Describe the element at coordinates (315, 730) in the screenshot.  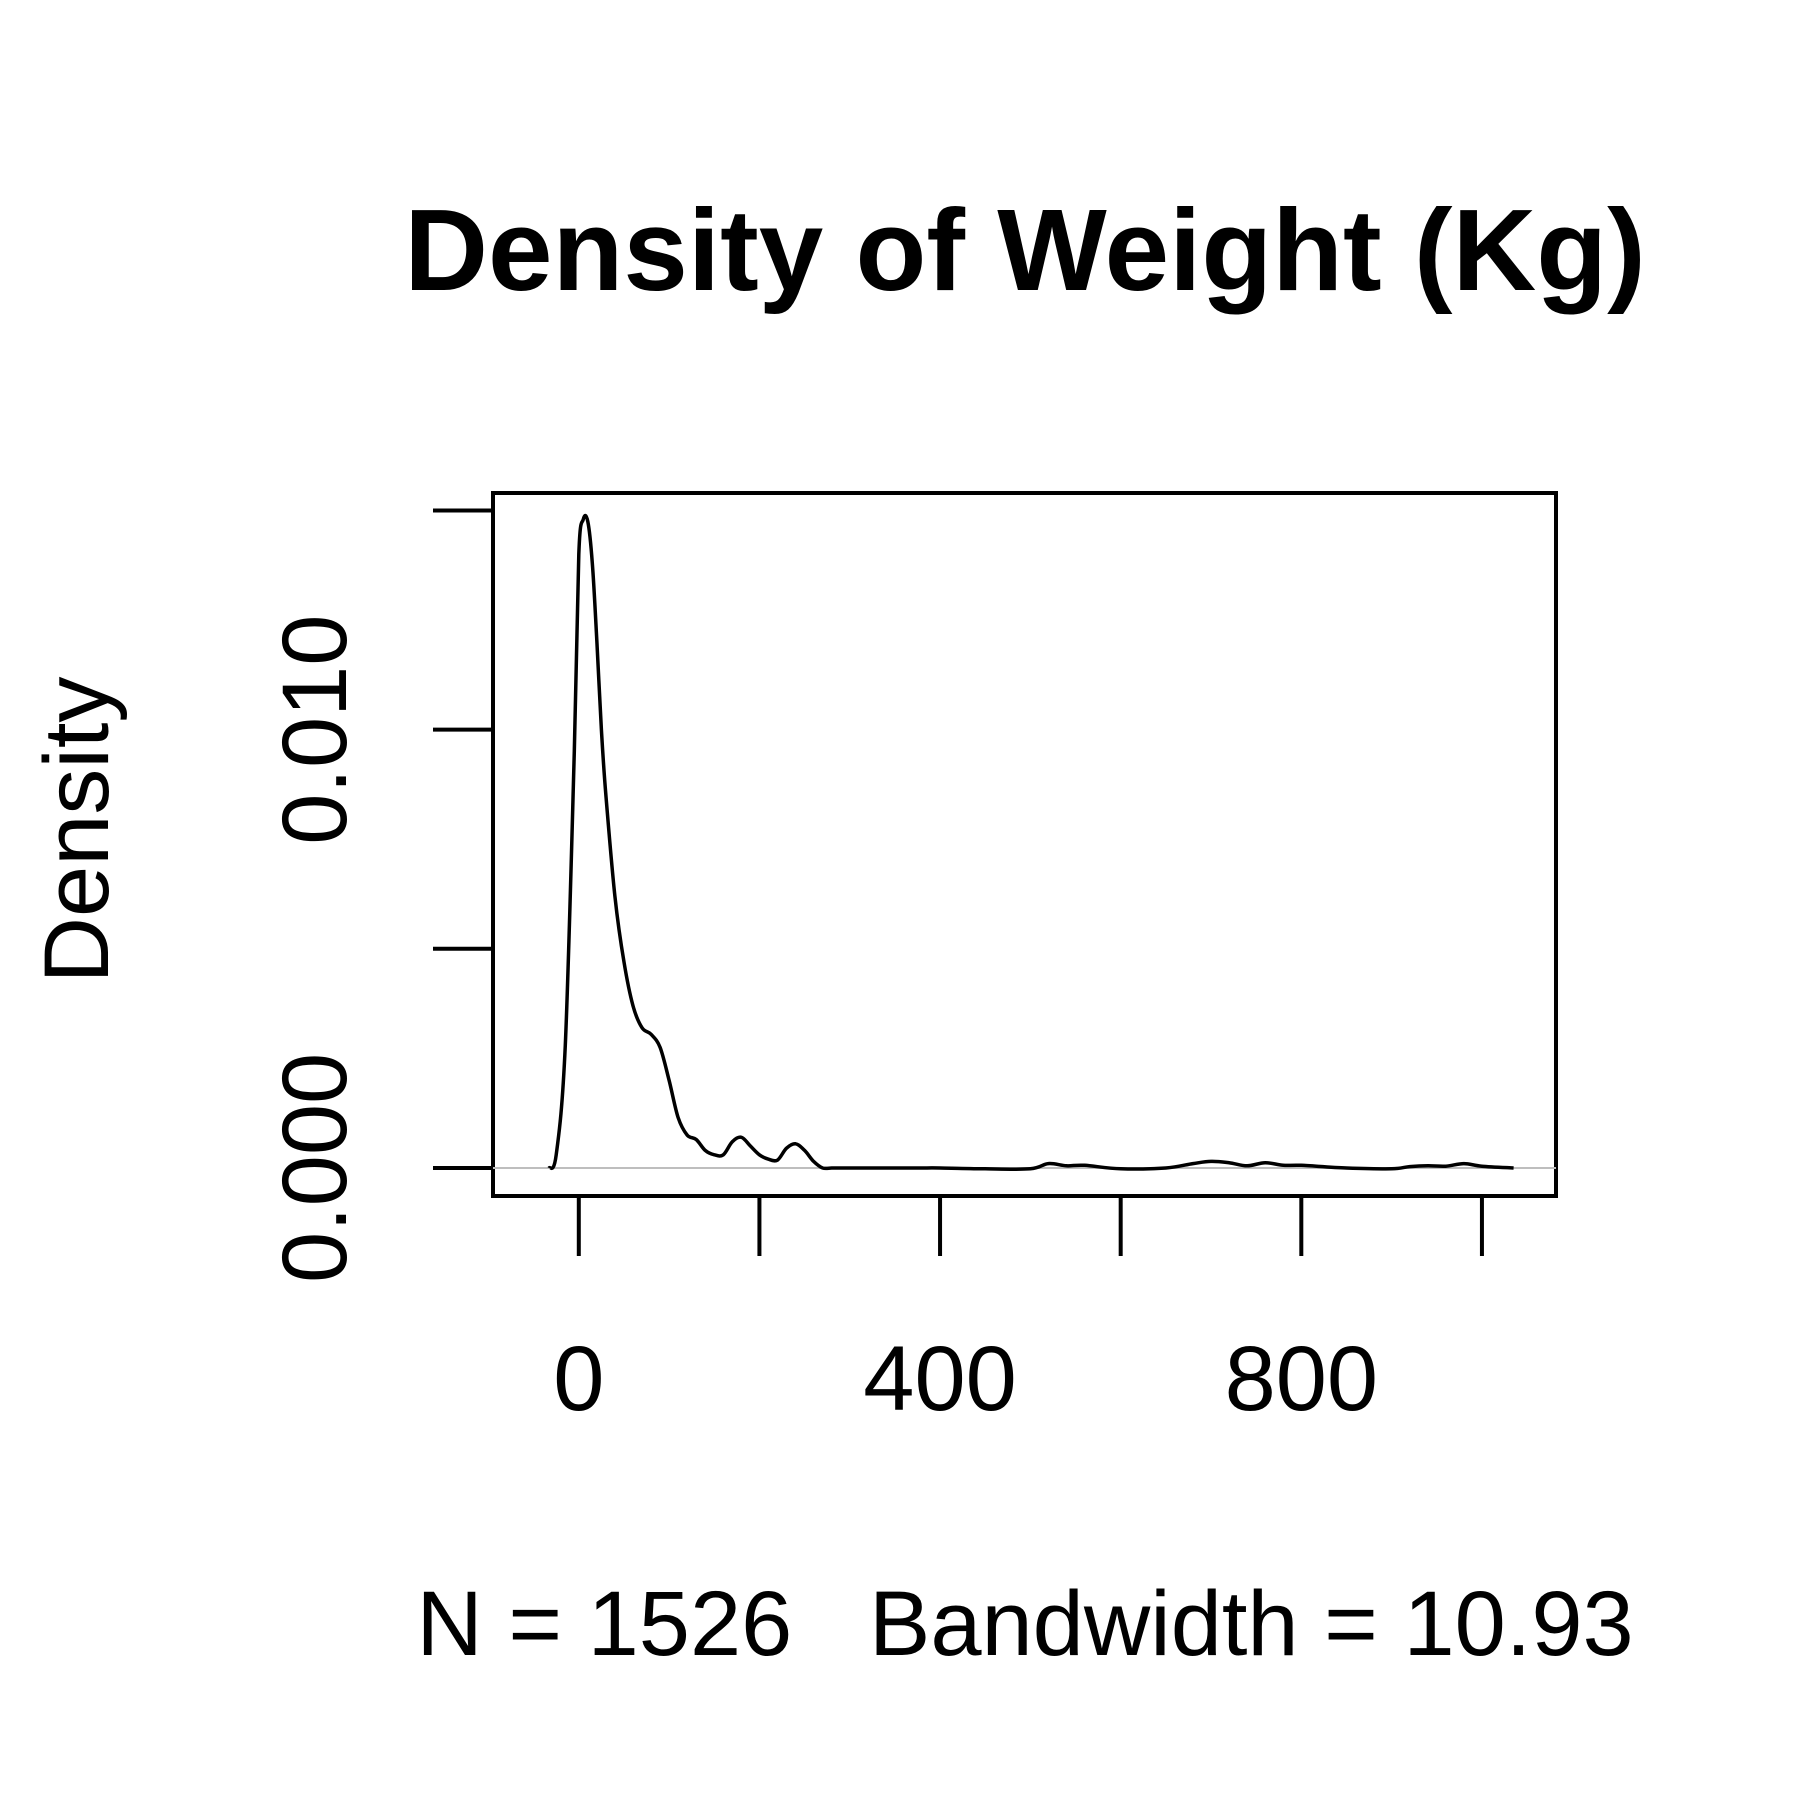
I see `y-tick-label: 0.010` at that location.